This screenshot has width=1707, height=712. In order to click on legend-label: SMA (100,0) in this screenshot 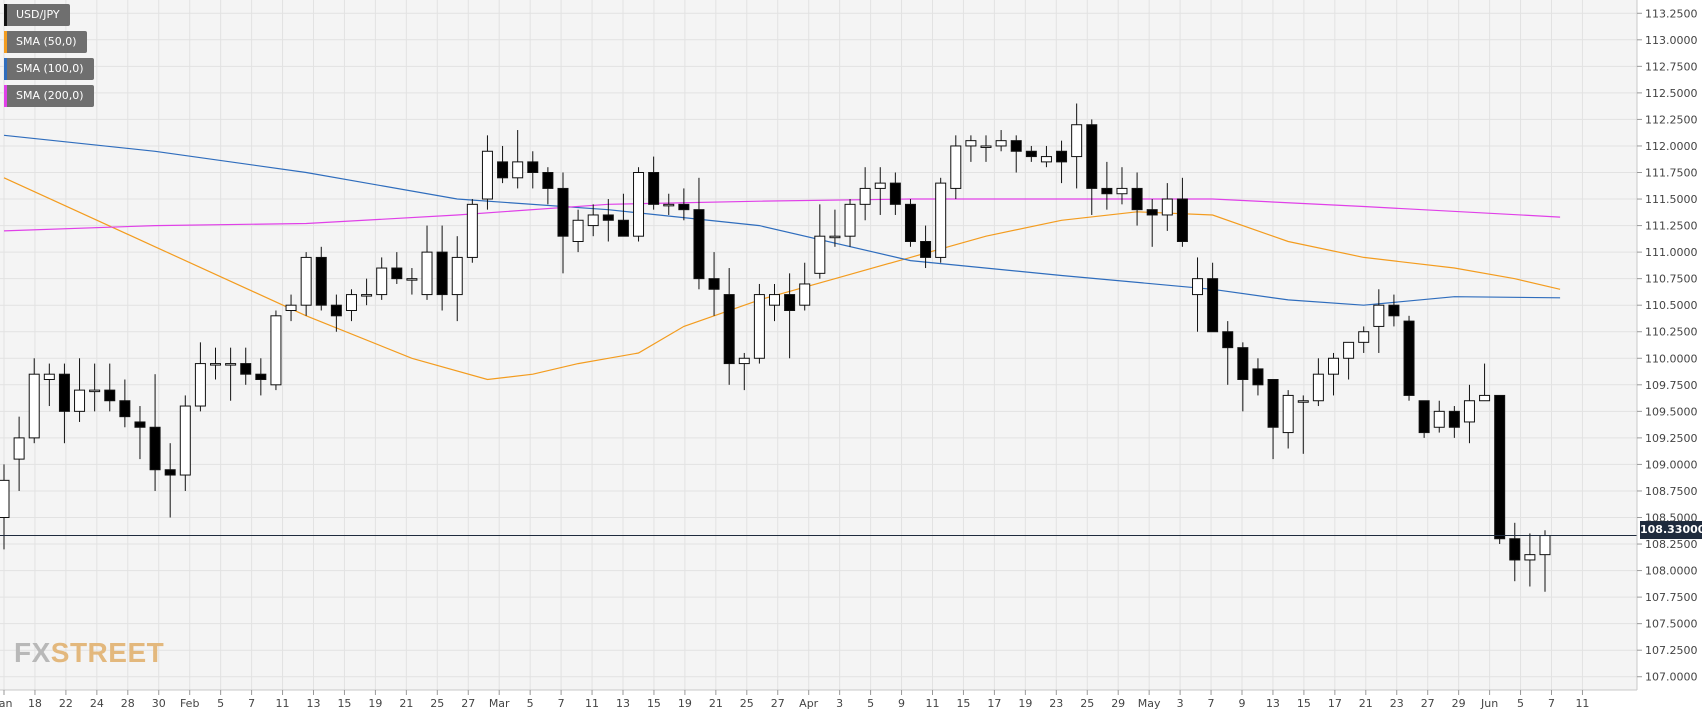, I will do `click(50, 68)`.